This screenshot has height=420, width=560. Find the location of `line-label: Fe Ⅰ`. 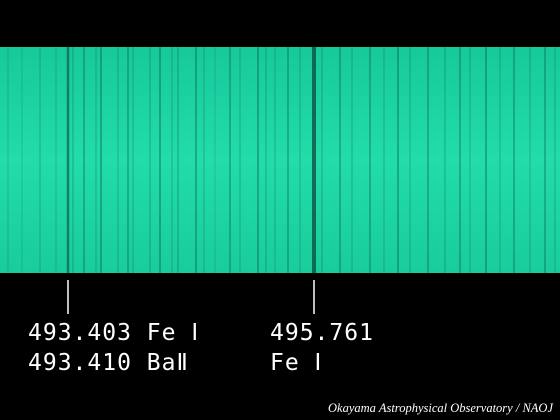

line-label: Fe Ⅰ is located at coordinates (296, 363).